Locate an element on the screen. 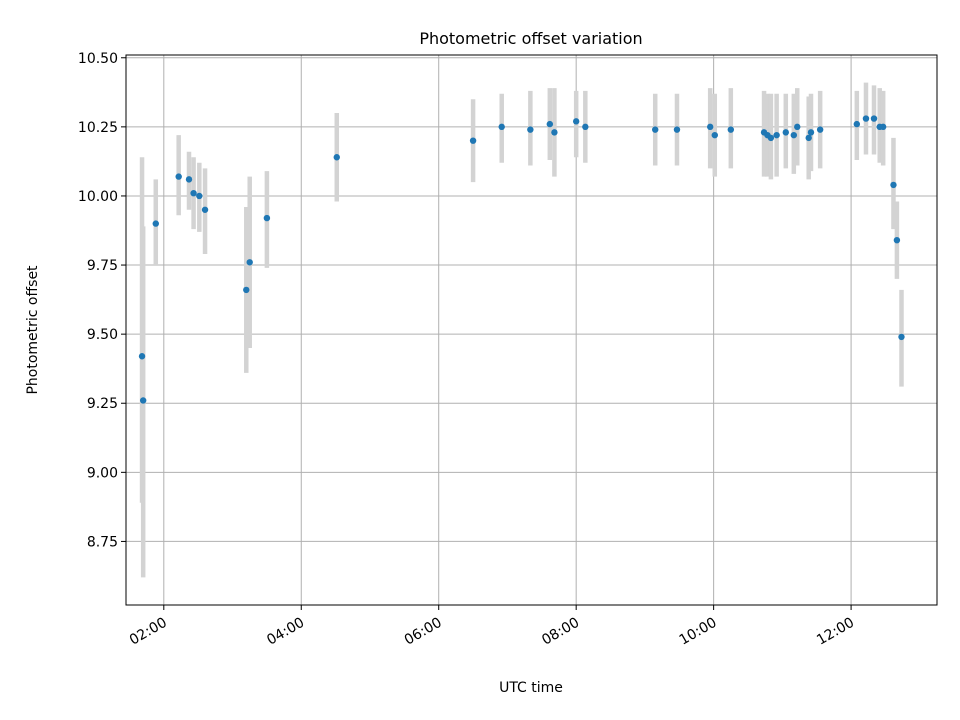 This screenshot has height=720, width=960. x-tick-label: 06:00 is located at coordinates (423, 632).